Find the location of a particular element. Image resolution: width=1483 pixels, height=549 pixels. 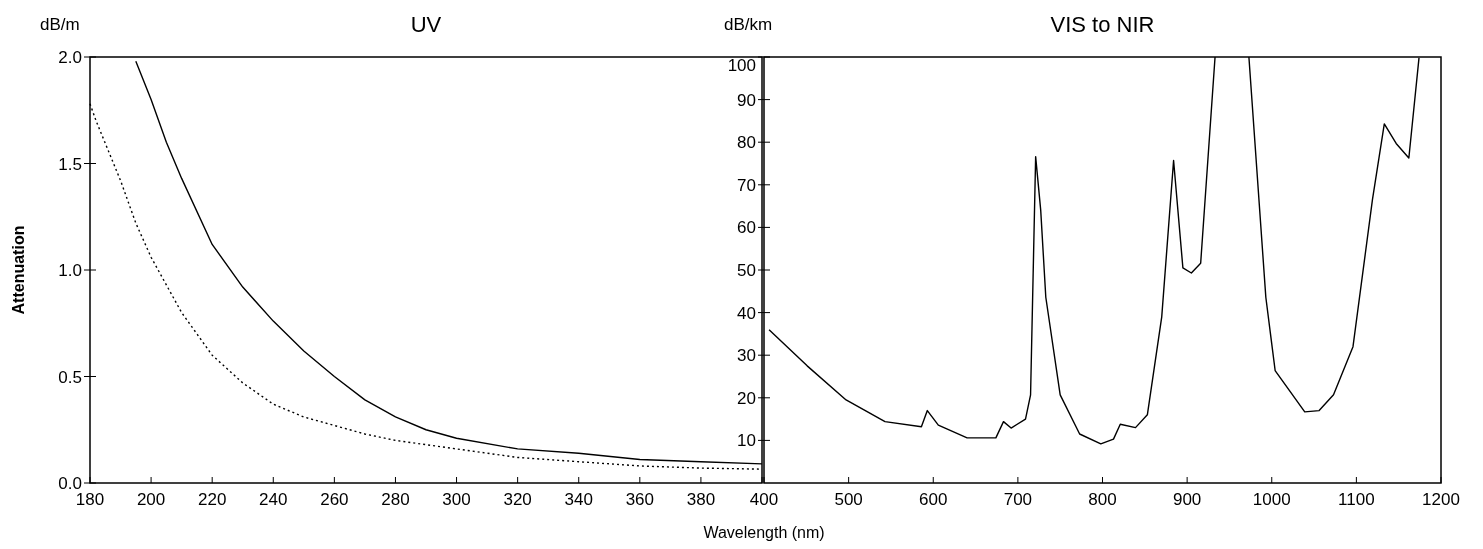

x-tick-label: 1100 is located at coordinates (1356, 499).